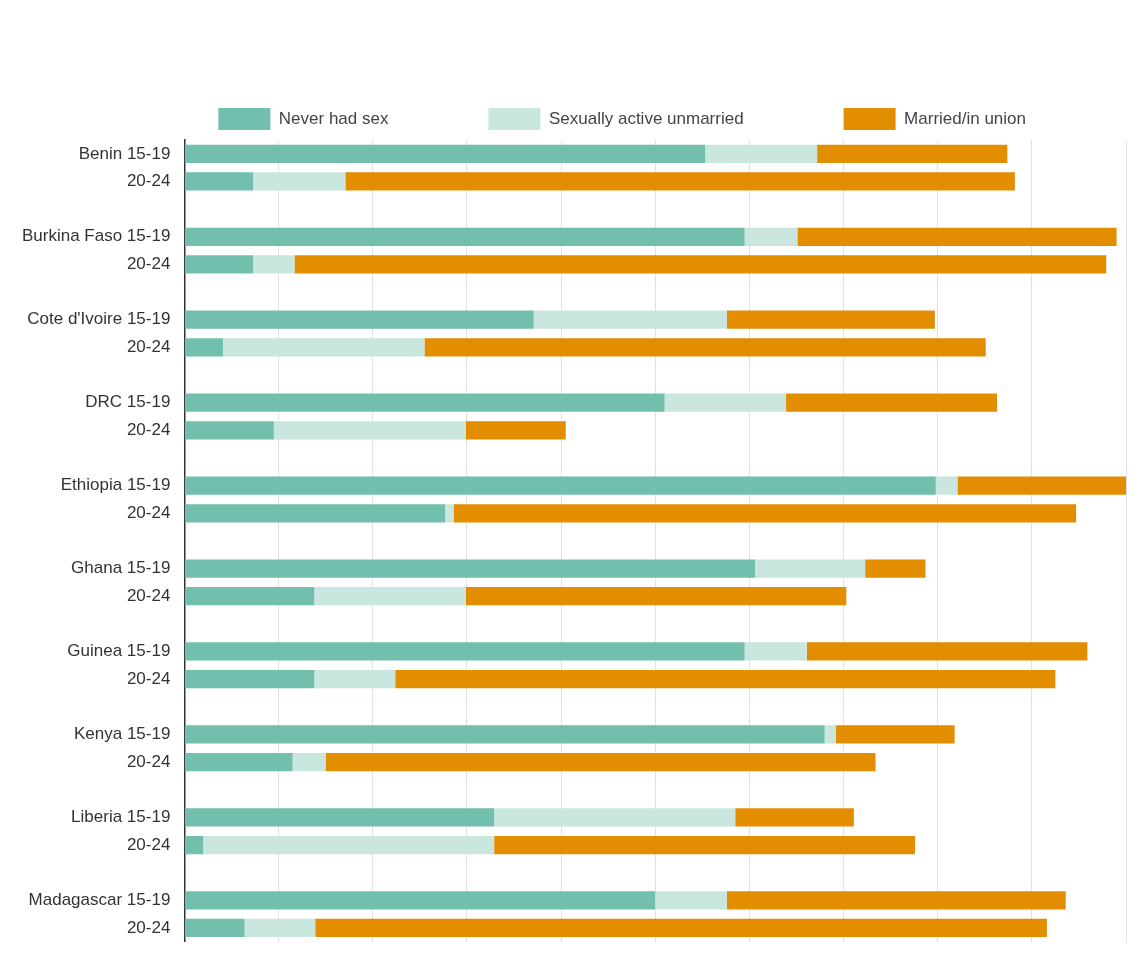 The height and width of the screenshot is (976, 1146). What do you see at coordinates (333, 118) in the screenshot?
I see `legend-label: Never had sex` at bounding box center [333, 118].